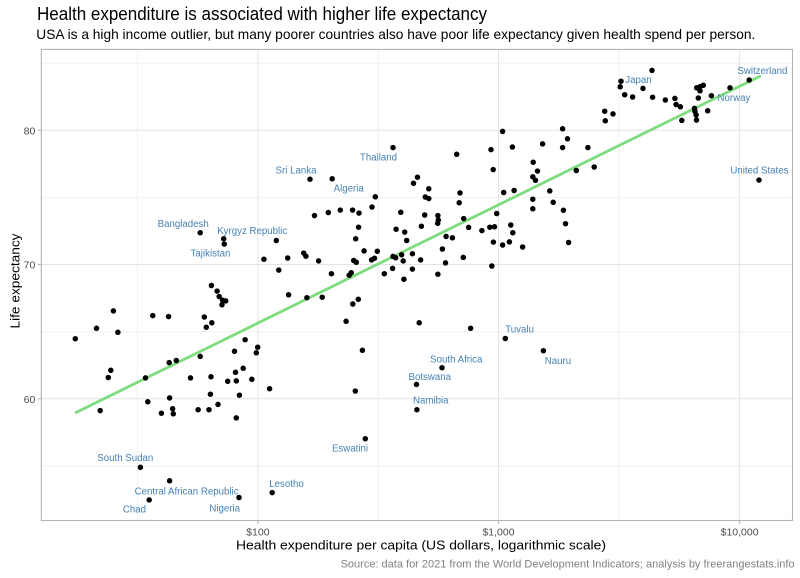 This screenshot has height=578, width=800. What do you see at coordinates (252, 231) in the screenshot?
I see `svg-text: Kyrgyz Republic` at bounding box center [252, 231].